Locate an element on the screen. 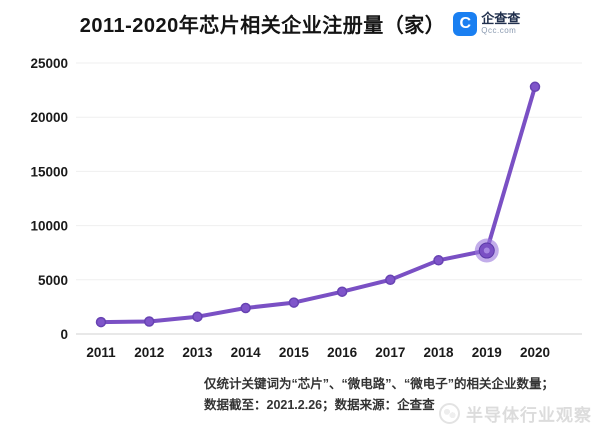  x-tick-label: 2013 is located at coordinates (197, 352).